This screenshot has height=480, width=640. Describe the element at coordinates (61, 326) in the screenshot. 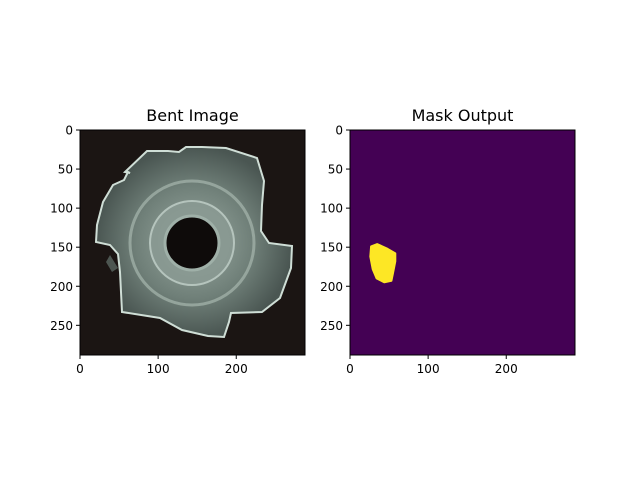

I see `bent-image-ytick-label: 250` at that location.